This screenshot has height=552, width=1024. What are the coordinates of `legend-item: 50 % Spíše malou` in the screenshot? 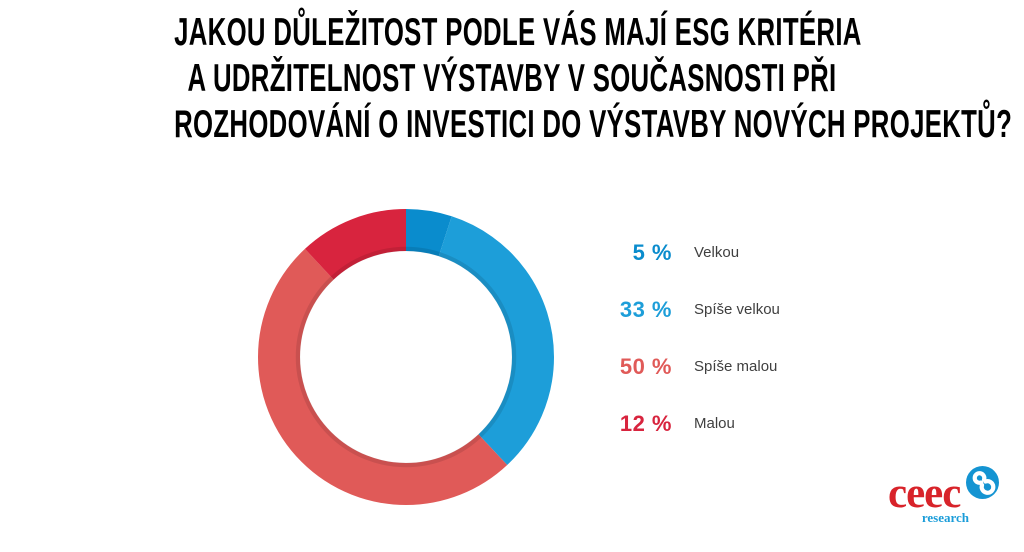 It's located at (699, 366).